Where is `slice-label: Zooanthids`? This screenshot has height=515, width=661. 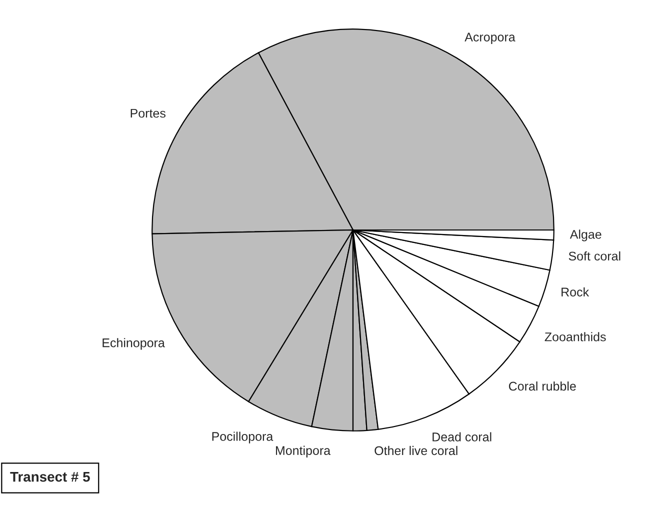 slice-label: Zooanthids is located at coordinates (575, 337).